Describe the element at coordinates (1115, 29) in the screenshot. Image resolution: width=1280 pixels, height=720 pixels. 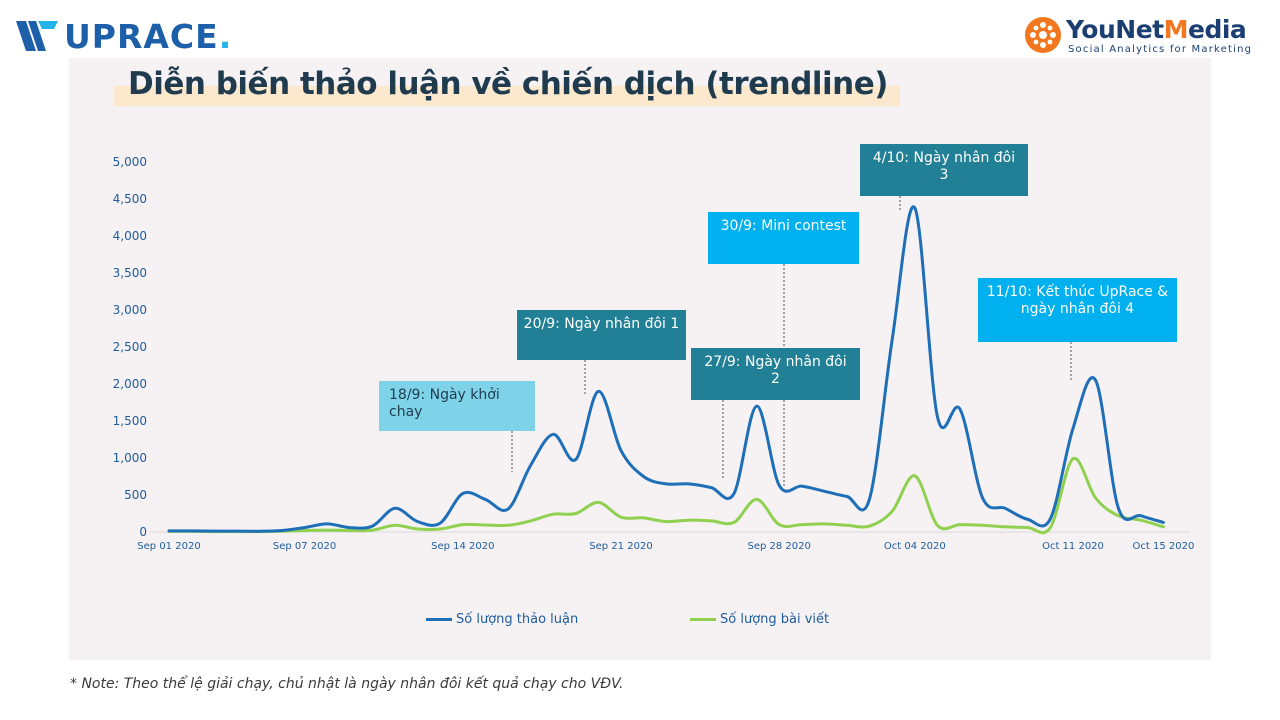
I see `younet-brand-word: YouNet` at that location.